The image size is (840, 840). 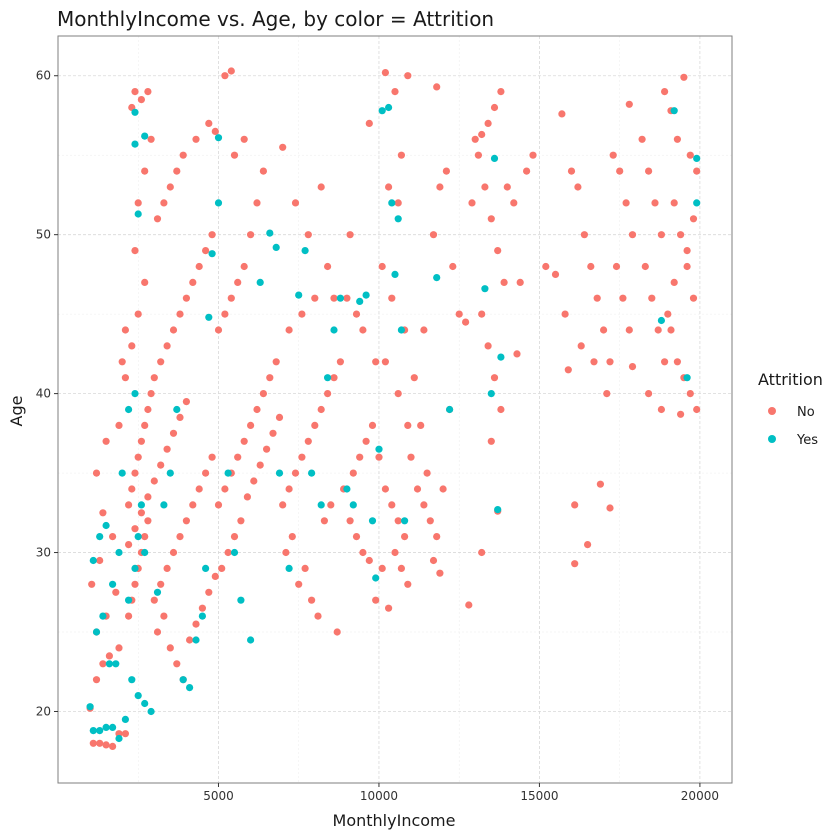 I want to click on x-tick-label: 15000, so click(x=539, y=796).